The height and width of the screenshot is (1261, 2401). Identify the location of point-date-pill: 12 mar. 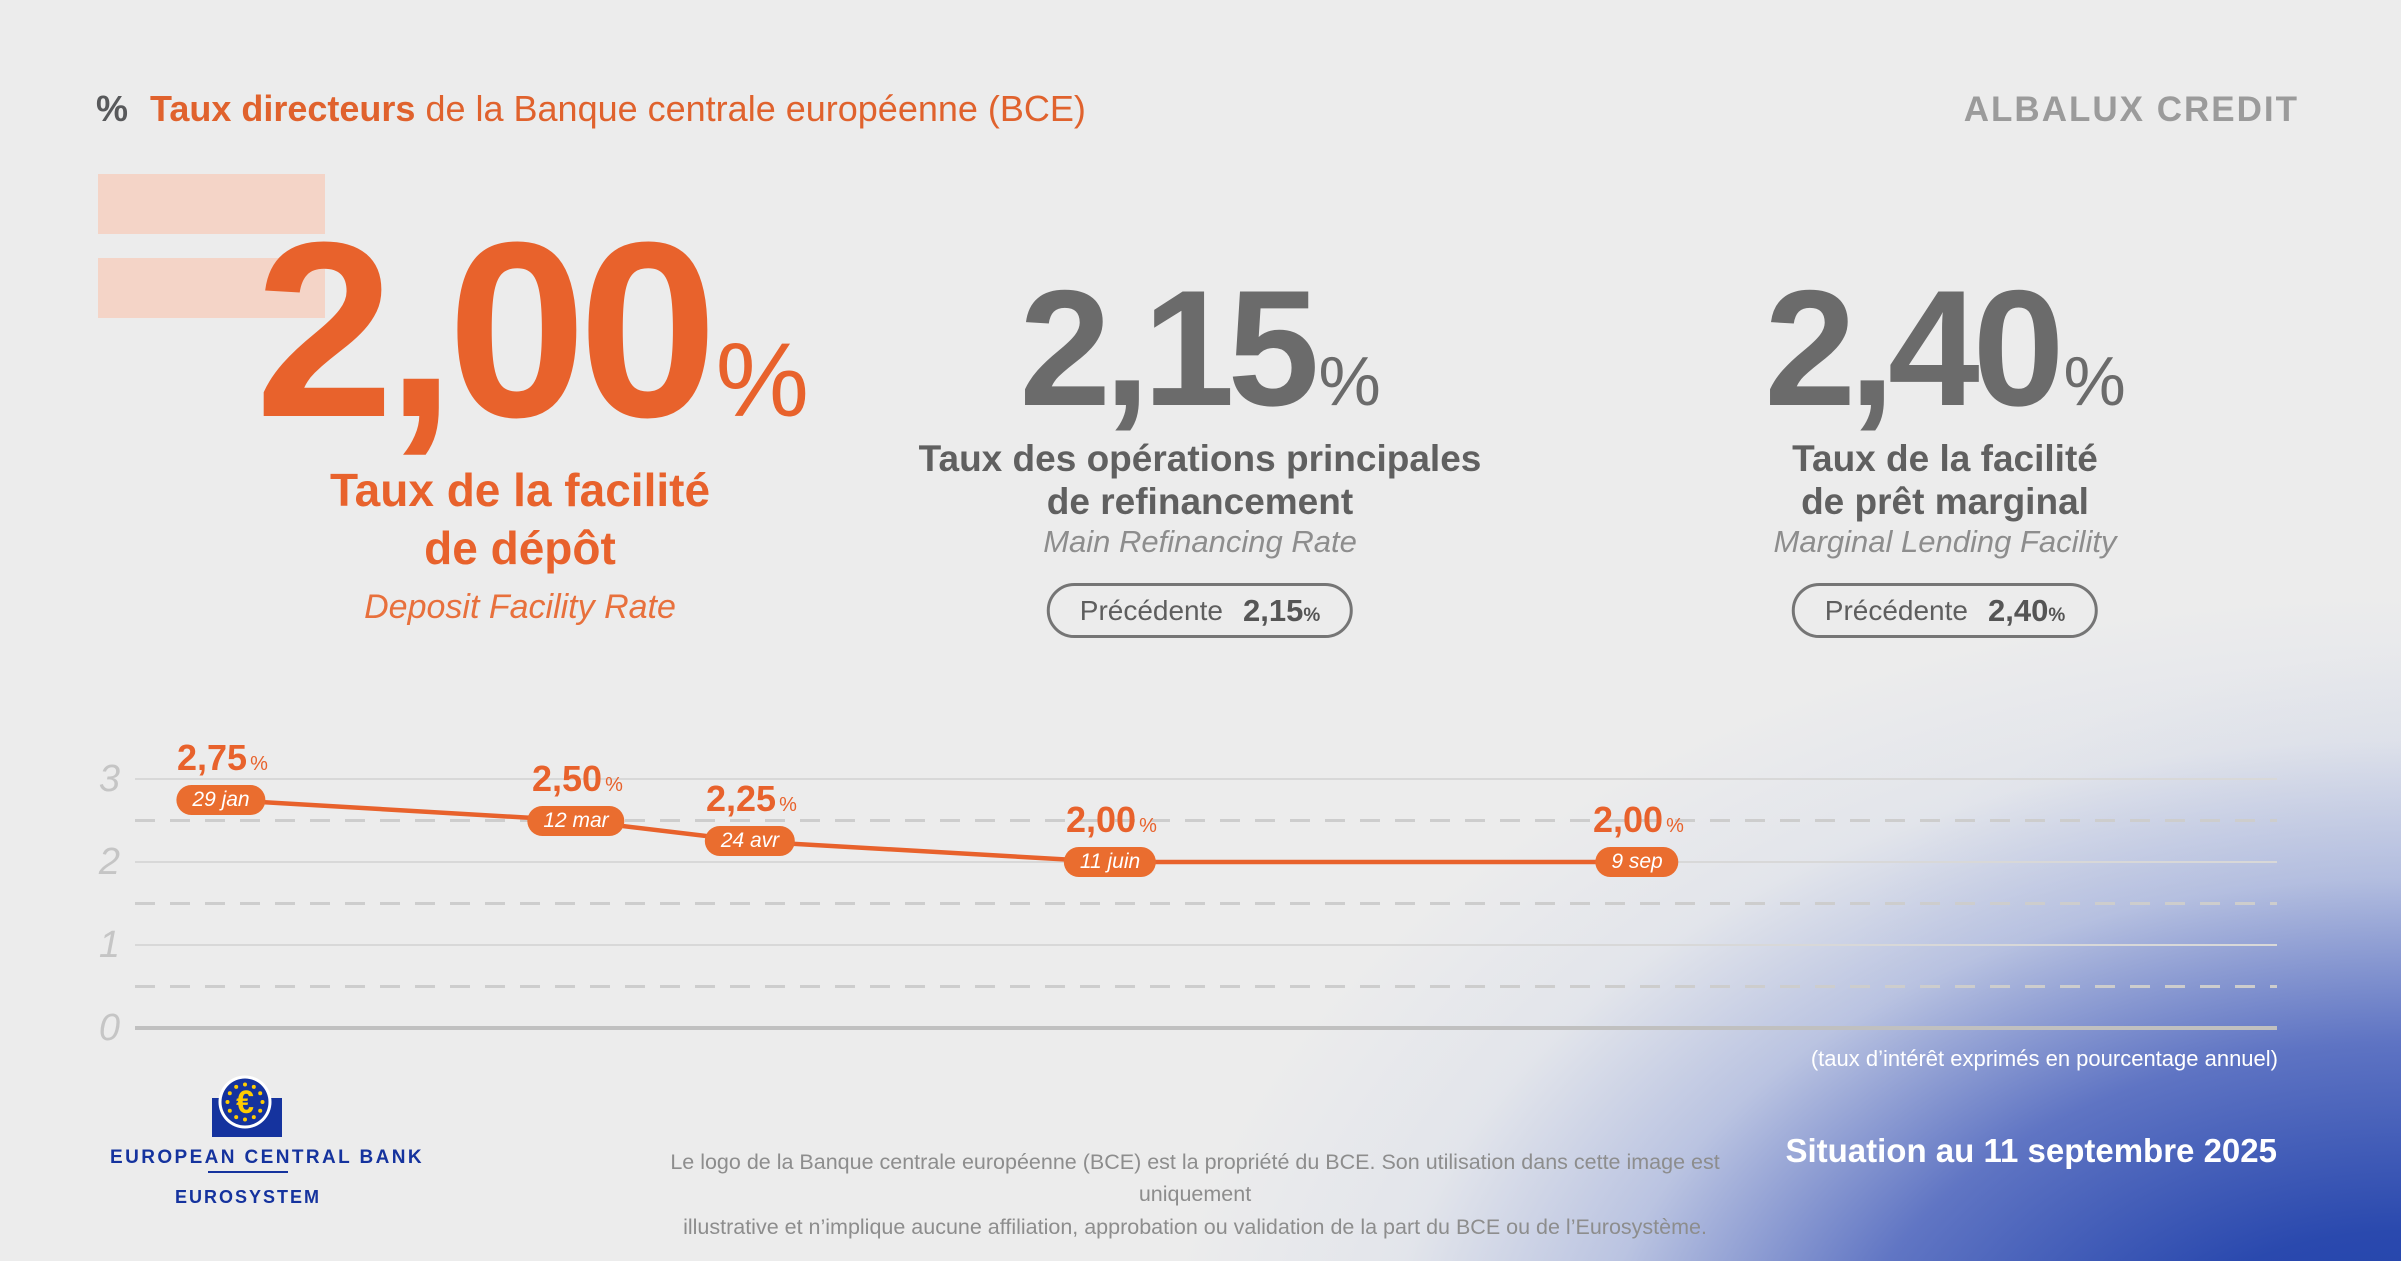
(576, 820).